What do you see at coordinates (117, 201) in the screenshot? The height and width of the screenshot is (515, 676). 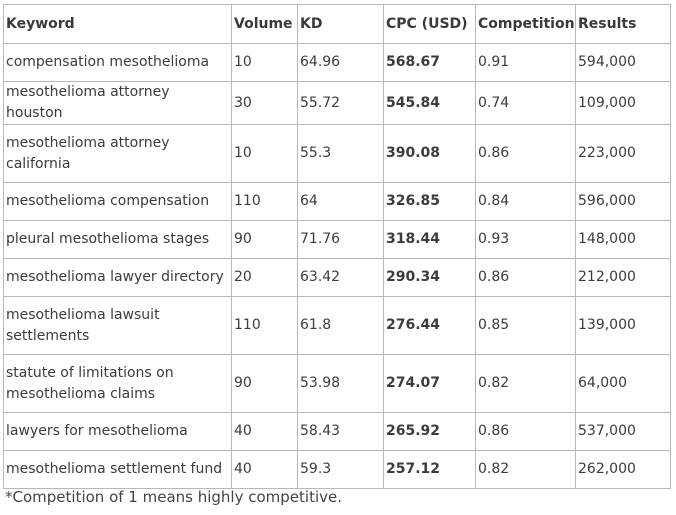 I see `keyword-cell: mesothelioma compensation` at bounding box center [117, 201].